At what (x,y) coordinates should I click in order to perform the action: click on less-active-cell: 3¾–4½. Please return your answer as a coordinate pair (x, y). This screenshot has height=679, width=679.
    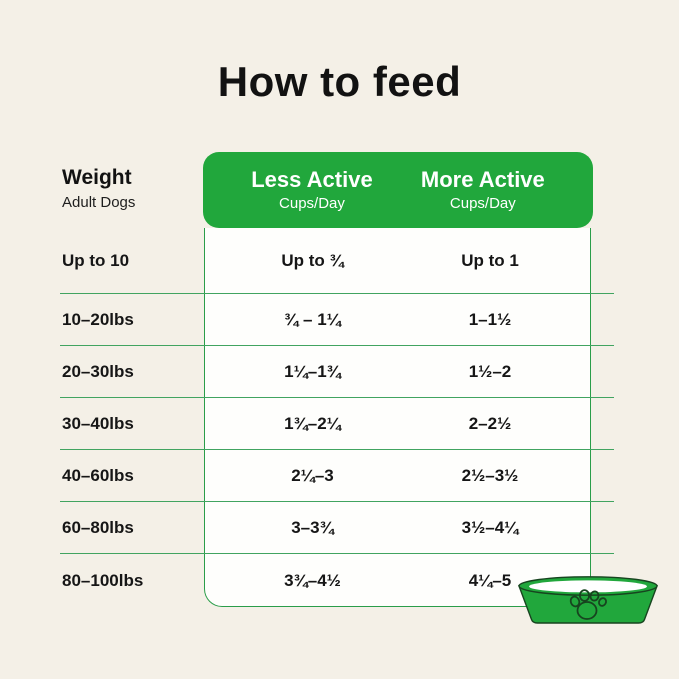
    Looking at the image, I should click on (312, 580).